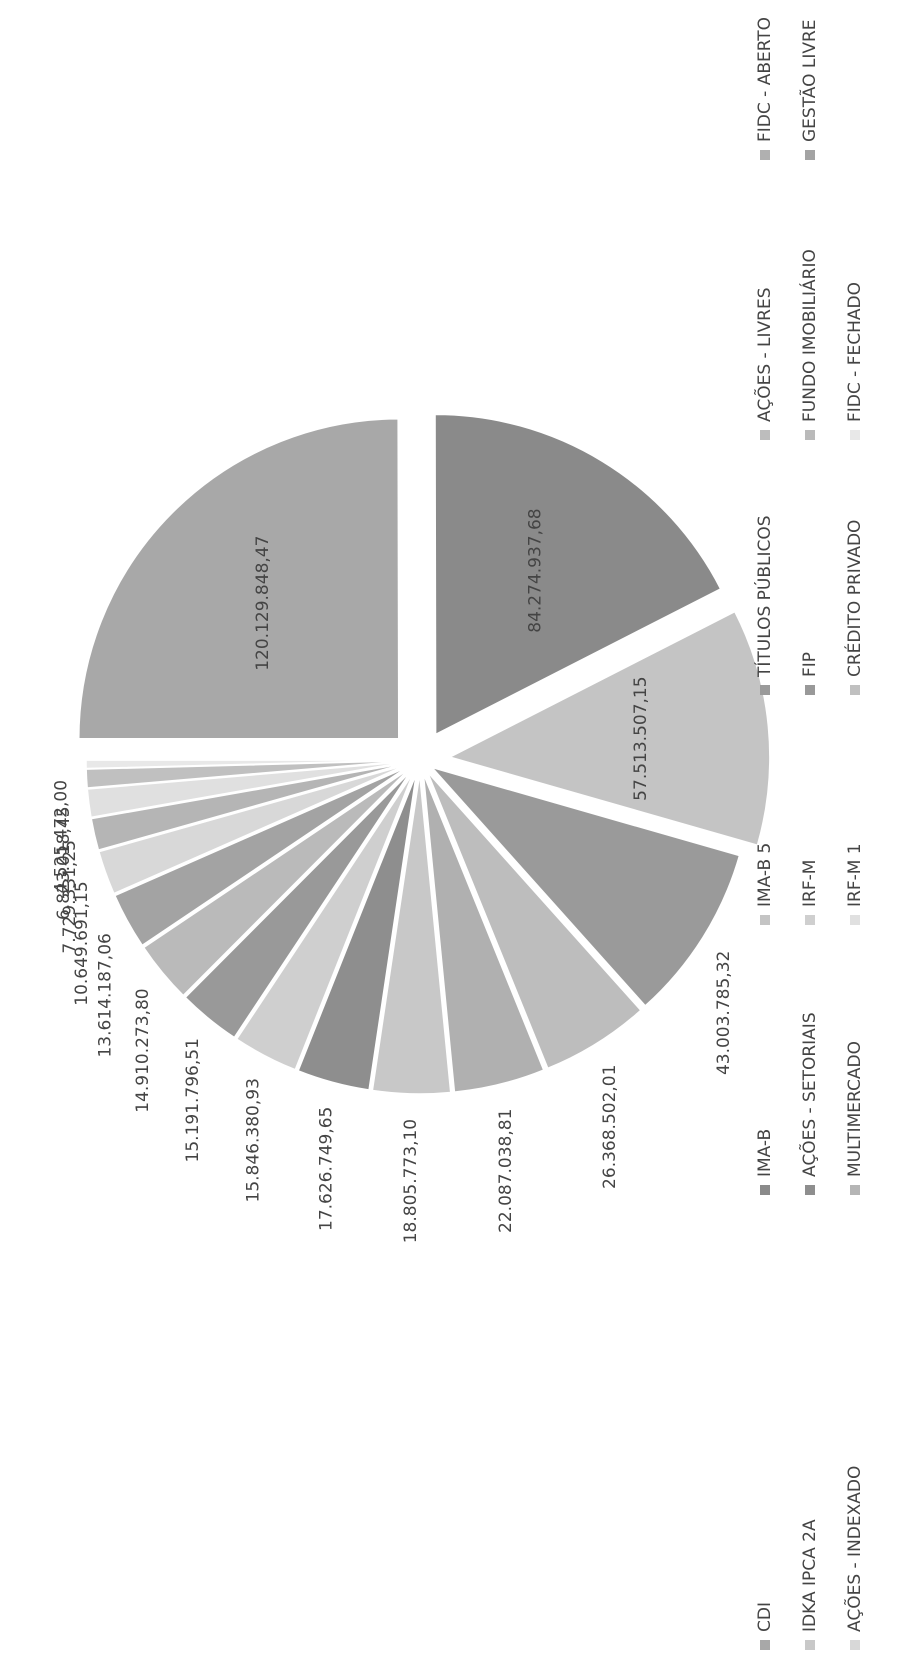 This screenshot has width=906, height=1675. I want to click on legend-label: FUNDO IMOBILIÁRIO, so click(809, 335).